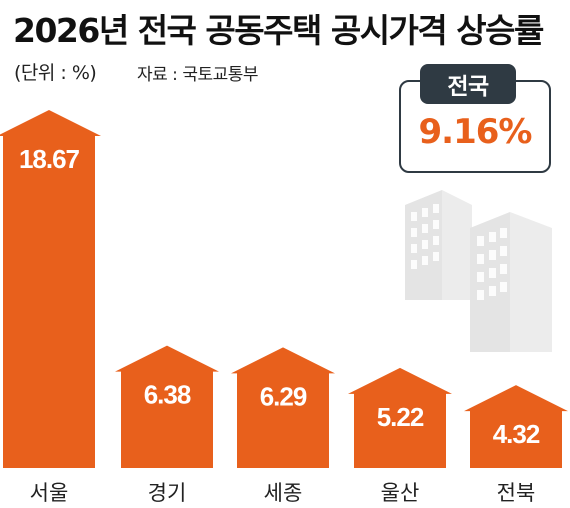 Image resolution: width=570 pixels, height=508 pixels. Describe the element at coordinates (49, 493) in the screenshot. I see `category-label-0: 서울` at that location.